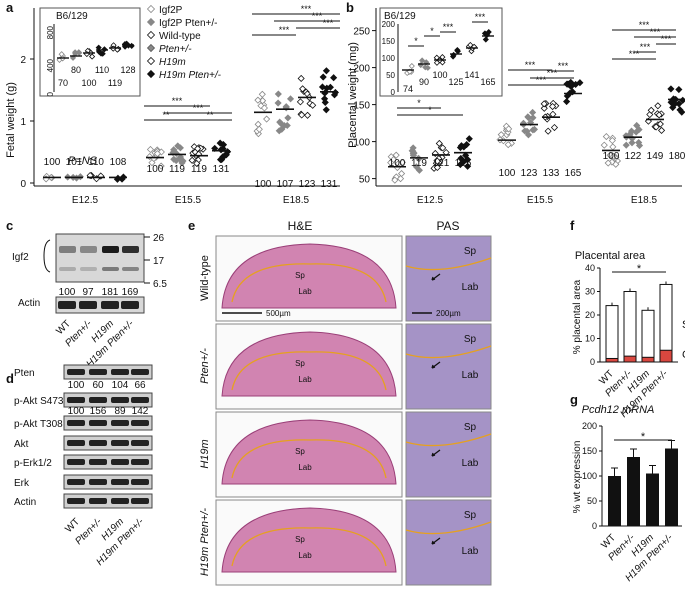  I want to click on legend-label: Pten+/-, so click(175, 49).